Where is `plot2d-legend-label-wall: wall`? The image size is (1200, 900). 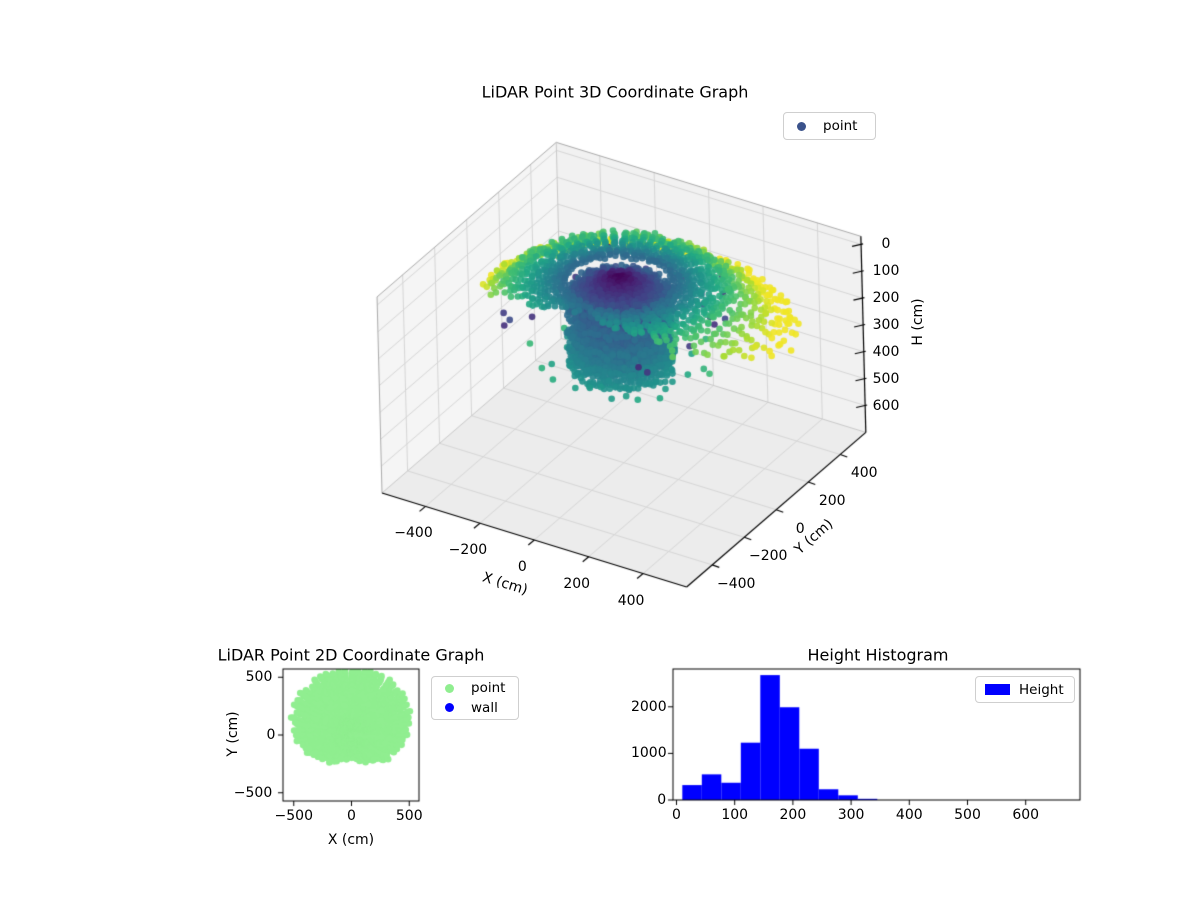
plot2d-legend-label-wall: wall is located at coordinates (484, 707).